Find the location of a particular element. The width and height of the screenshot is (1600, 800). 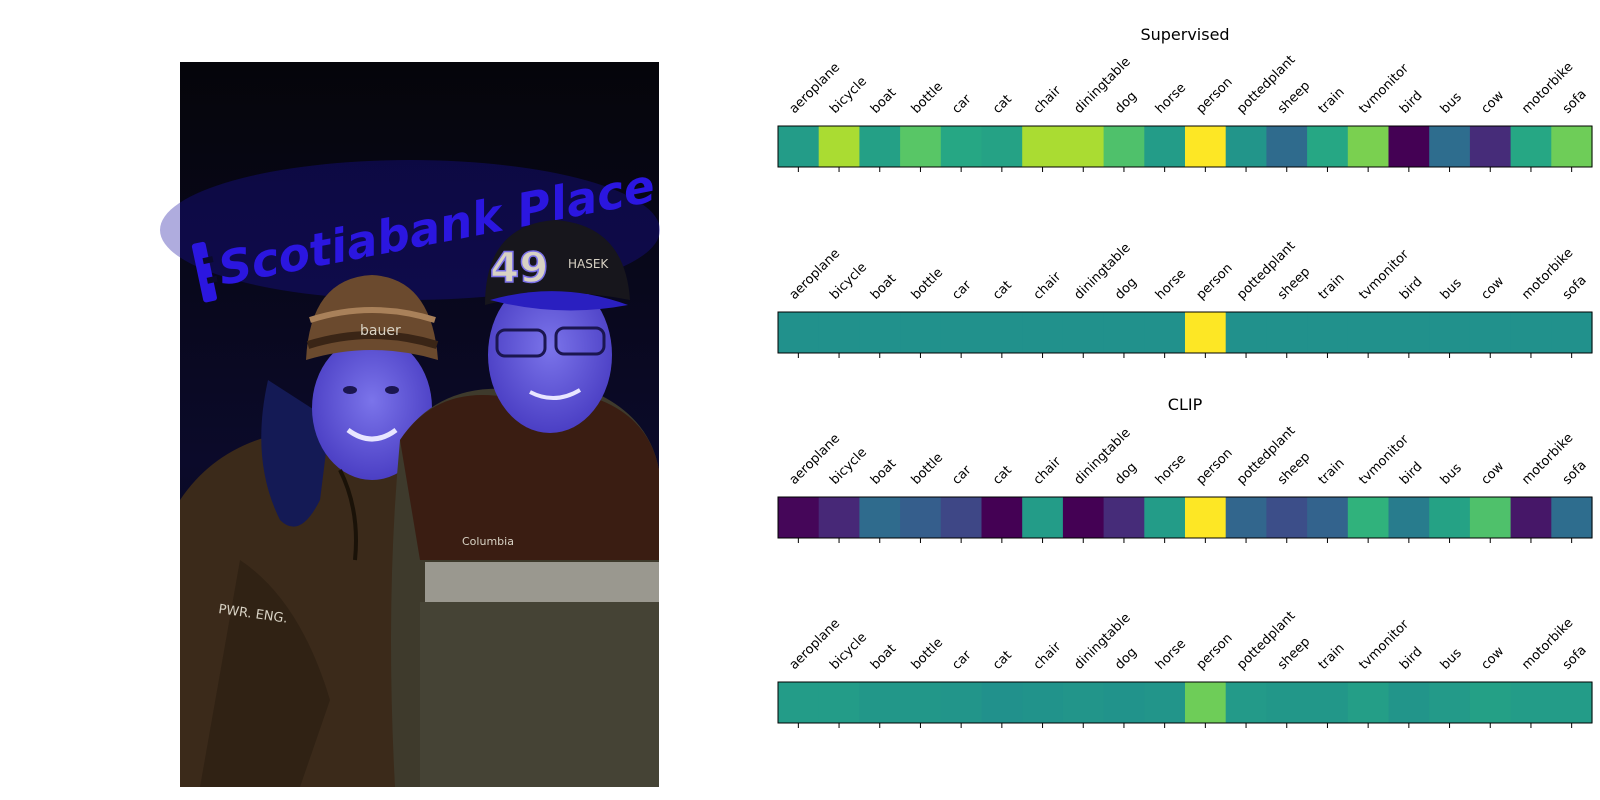

brand-text: Columbia is located at coordinates (488, 541).